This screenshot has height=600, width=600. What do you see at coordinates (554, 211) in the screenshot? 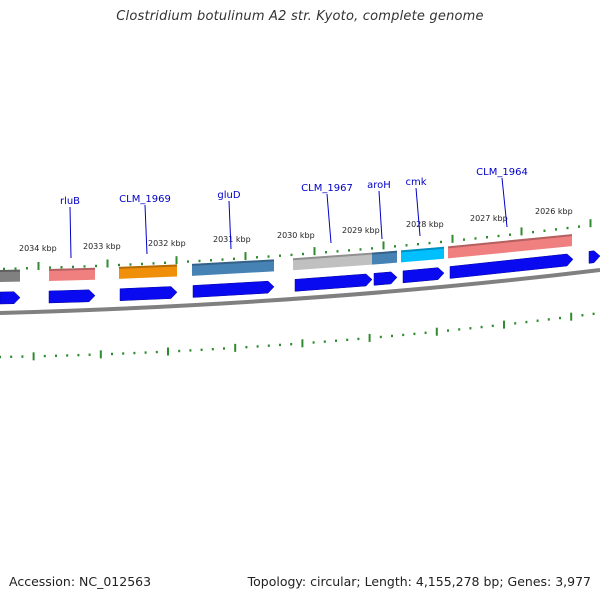
I see `kbp-label: 2026 kbp` at bounding box center [554, 211].